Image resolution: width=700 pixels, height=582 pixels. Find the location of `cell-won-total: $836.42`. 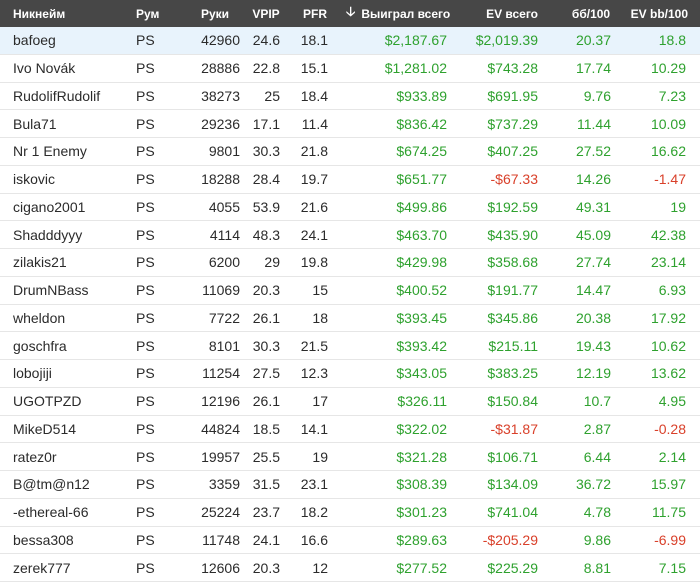

cell-won-total: $836.42 is located at coordinates (421, 123).